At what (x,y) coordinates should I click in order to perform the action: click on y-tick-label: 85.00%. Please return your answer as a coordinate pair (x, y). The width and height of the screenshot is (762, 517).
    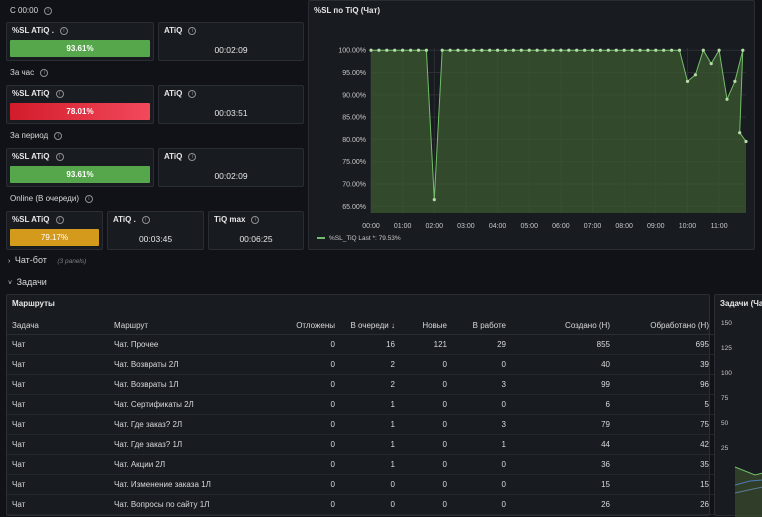
    Looking at the image, I should click on (354, 118).